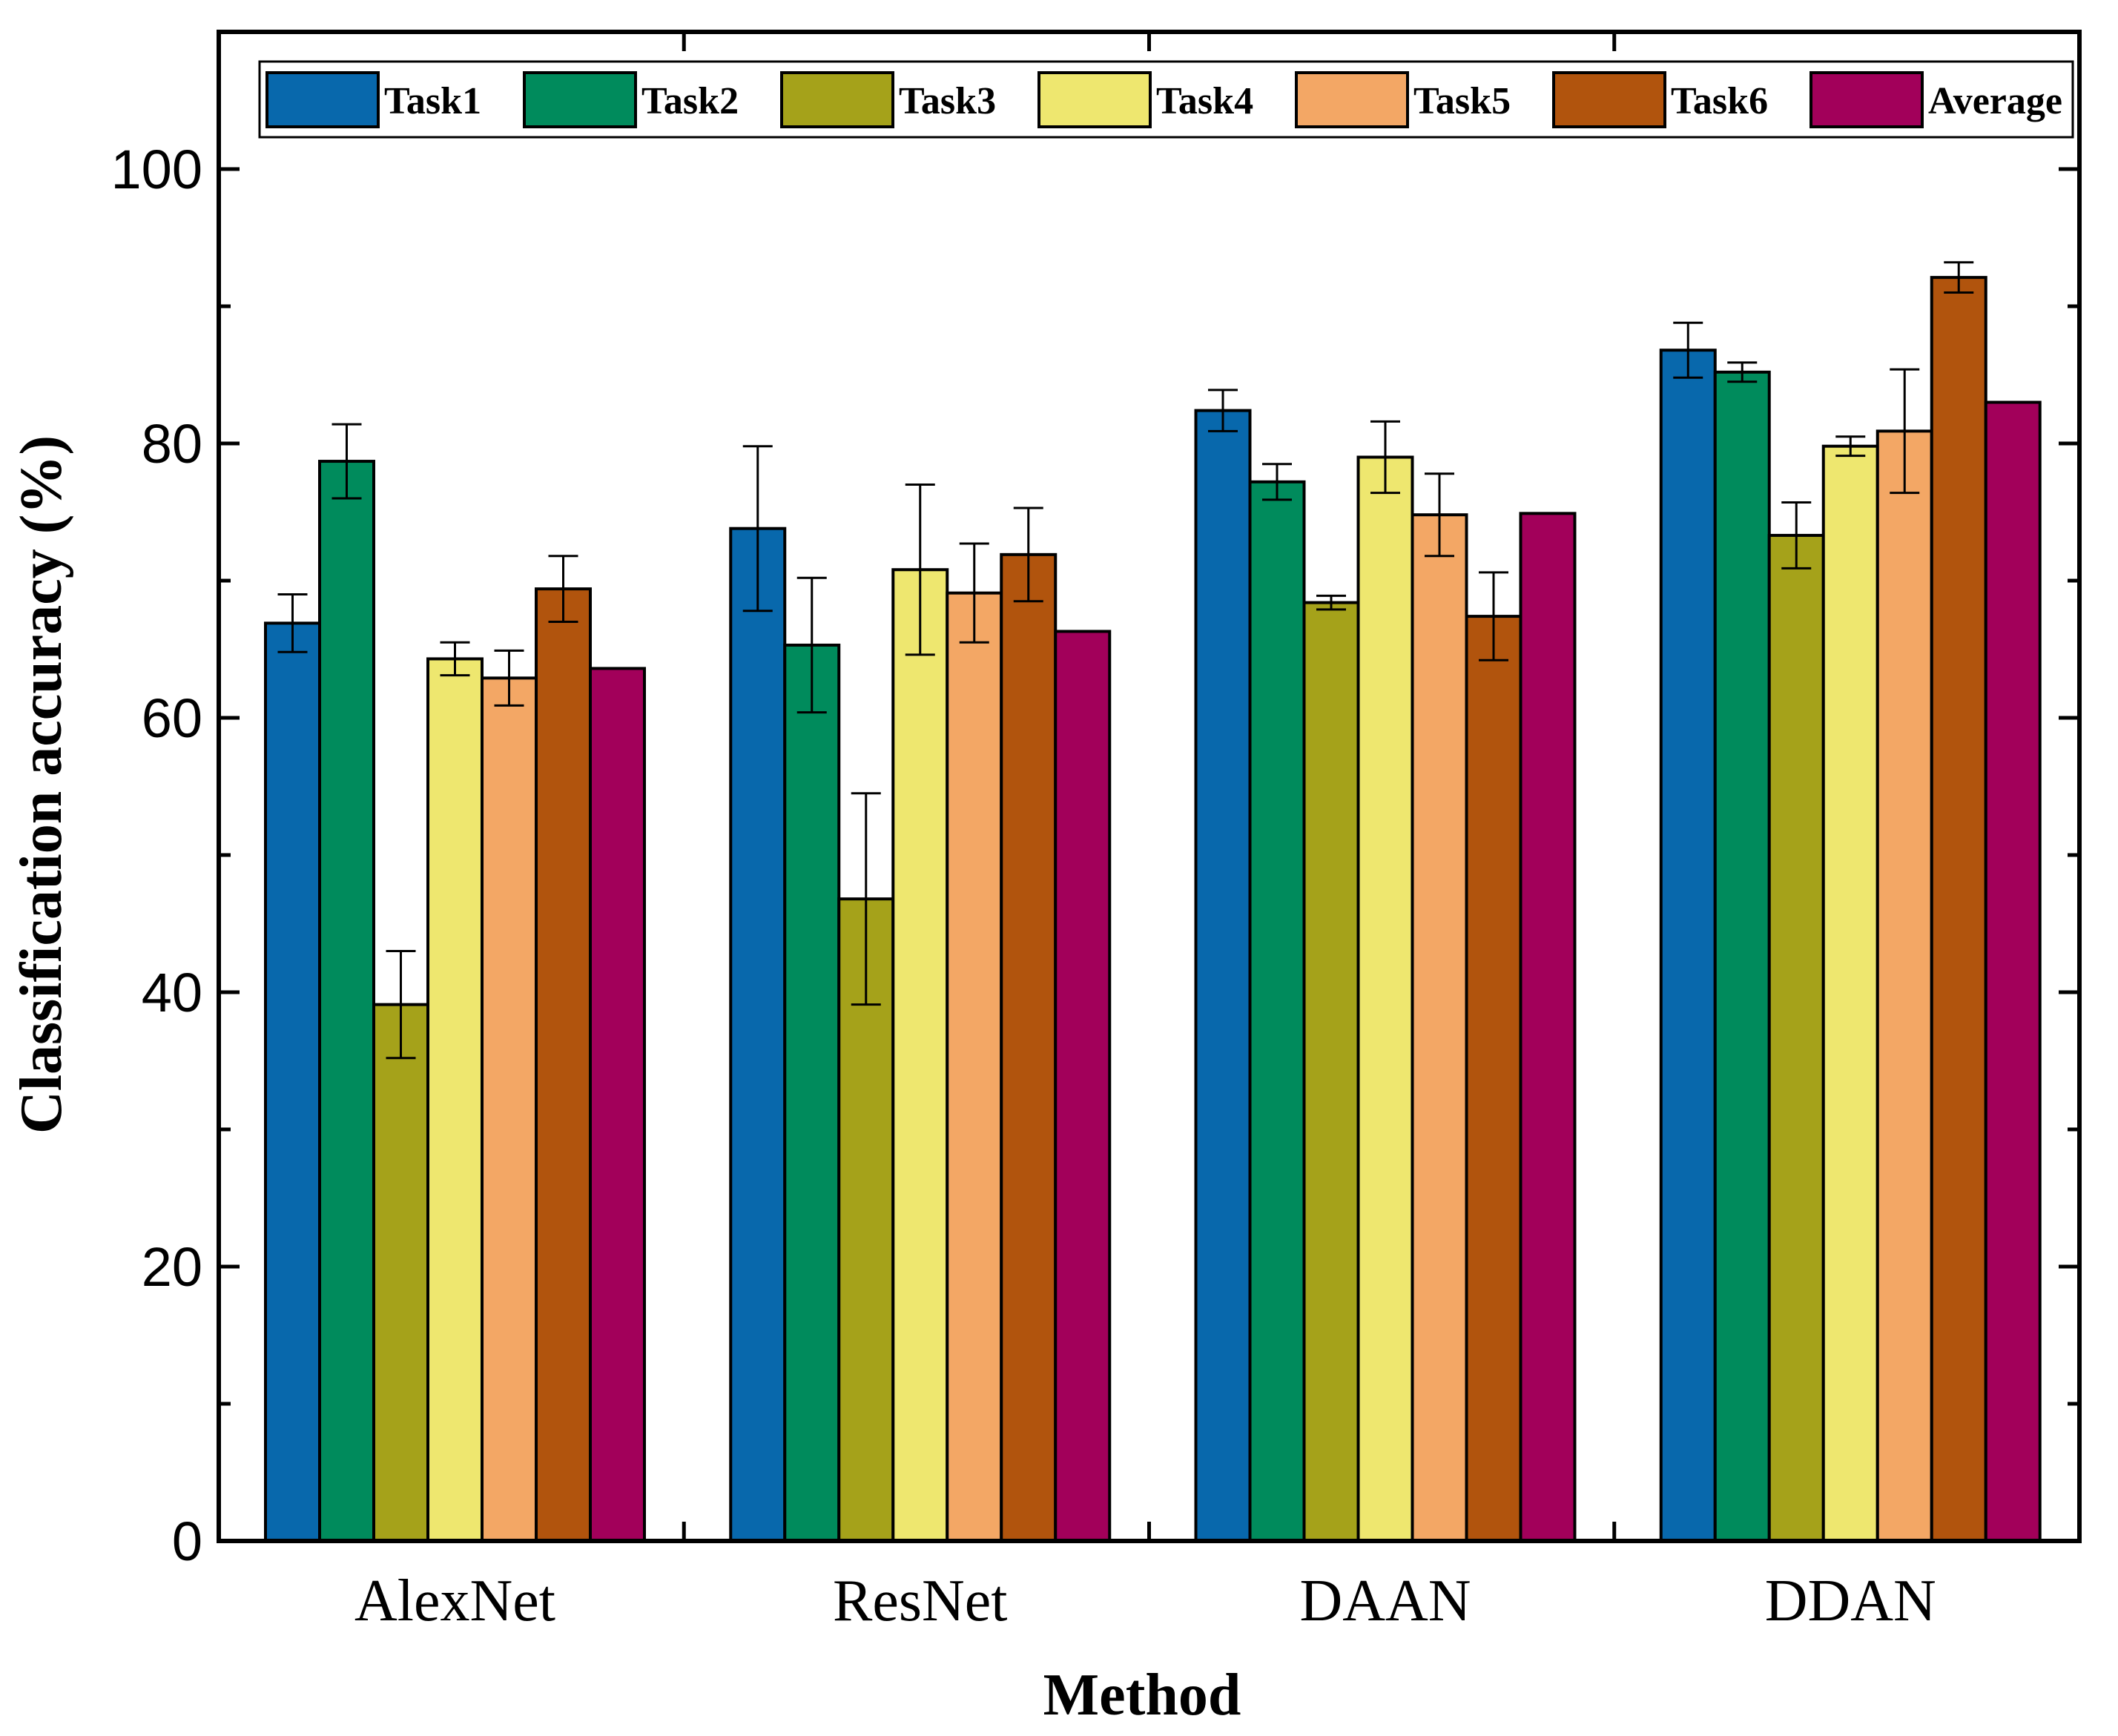 The height and width of the screenshot is (1736, 2118). What do you see at coordinates (1385, 999) in the screenshot?
I see `bar-task4-daan` at bounding box center [1385, 999].